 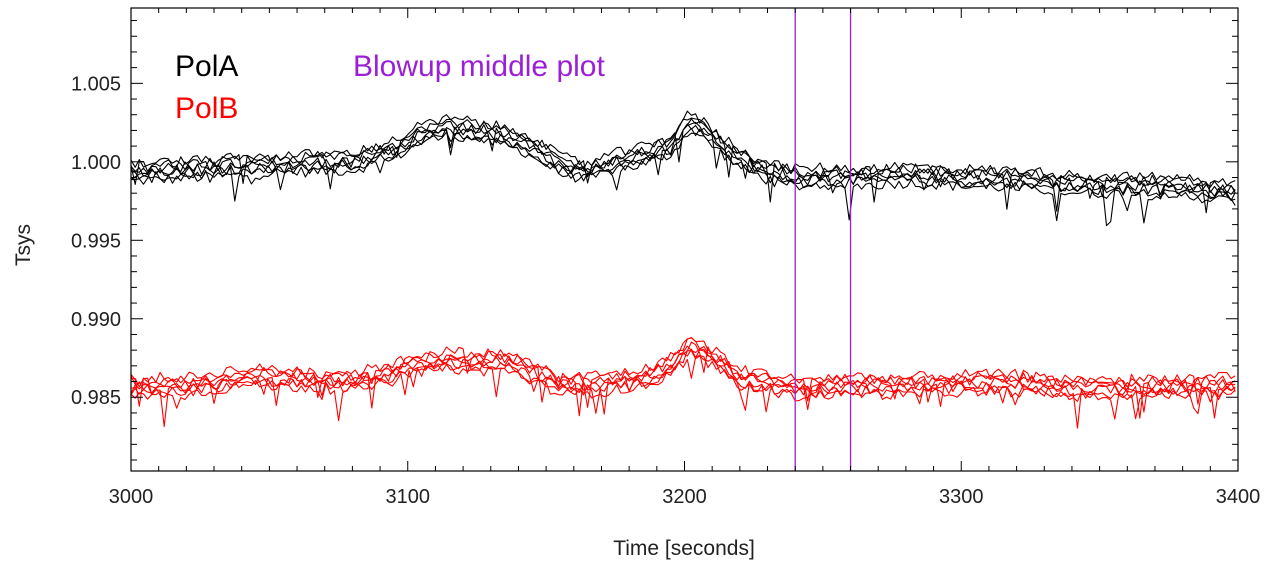 What do you see at coordinates (96, 320) in the screenshot?
I see `y-tick-label: 0.990` at bounding box center [96, 320].